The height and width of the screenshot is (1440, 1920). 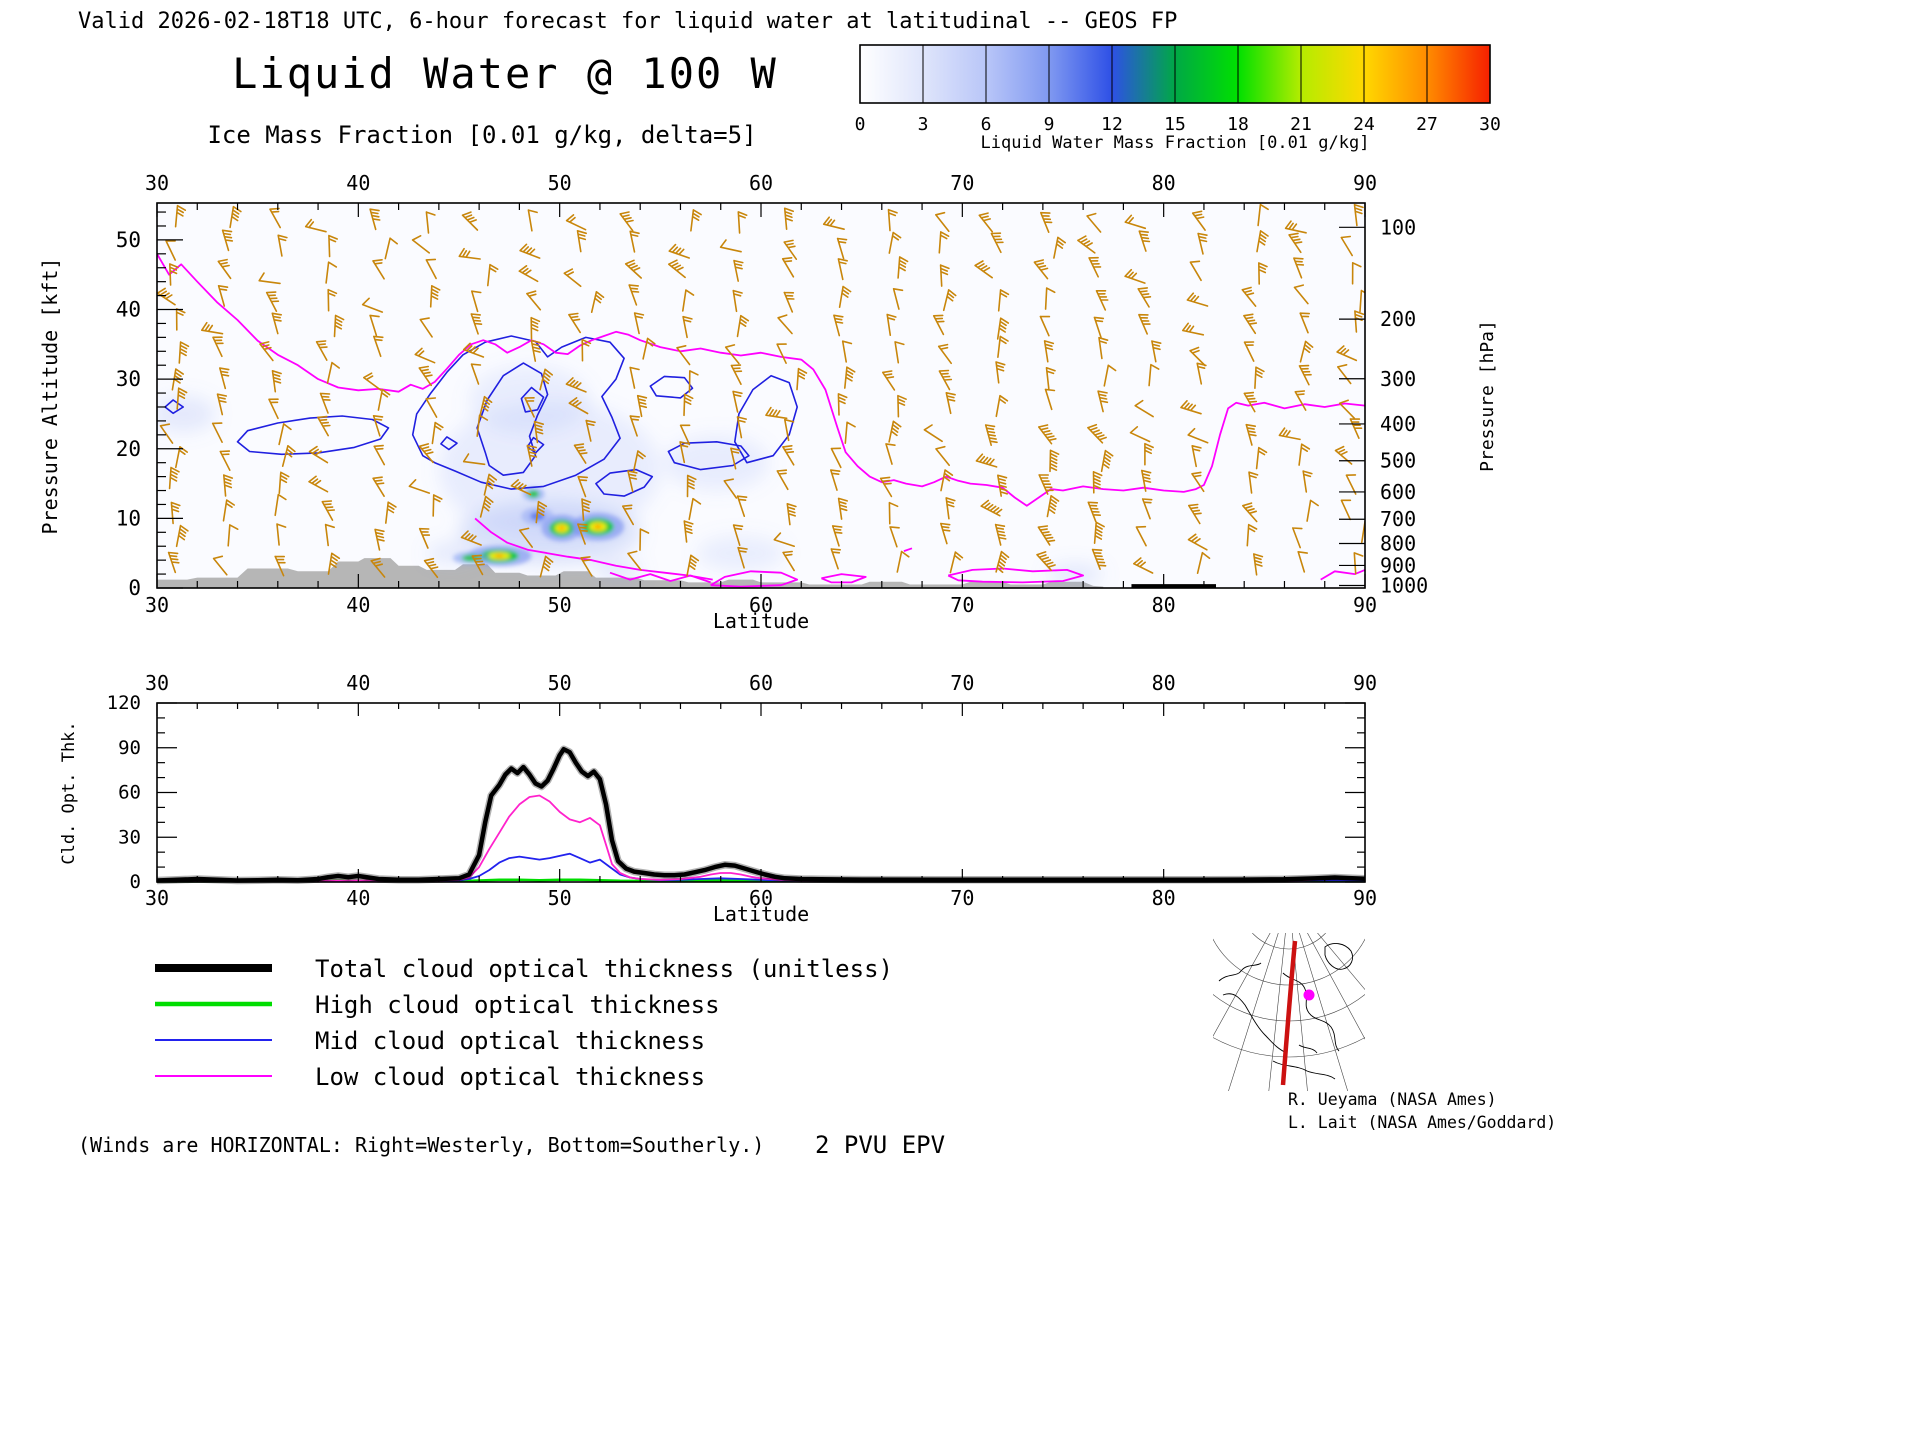 I want to click on map-meridian, so click(x=1277, y=1012).